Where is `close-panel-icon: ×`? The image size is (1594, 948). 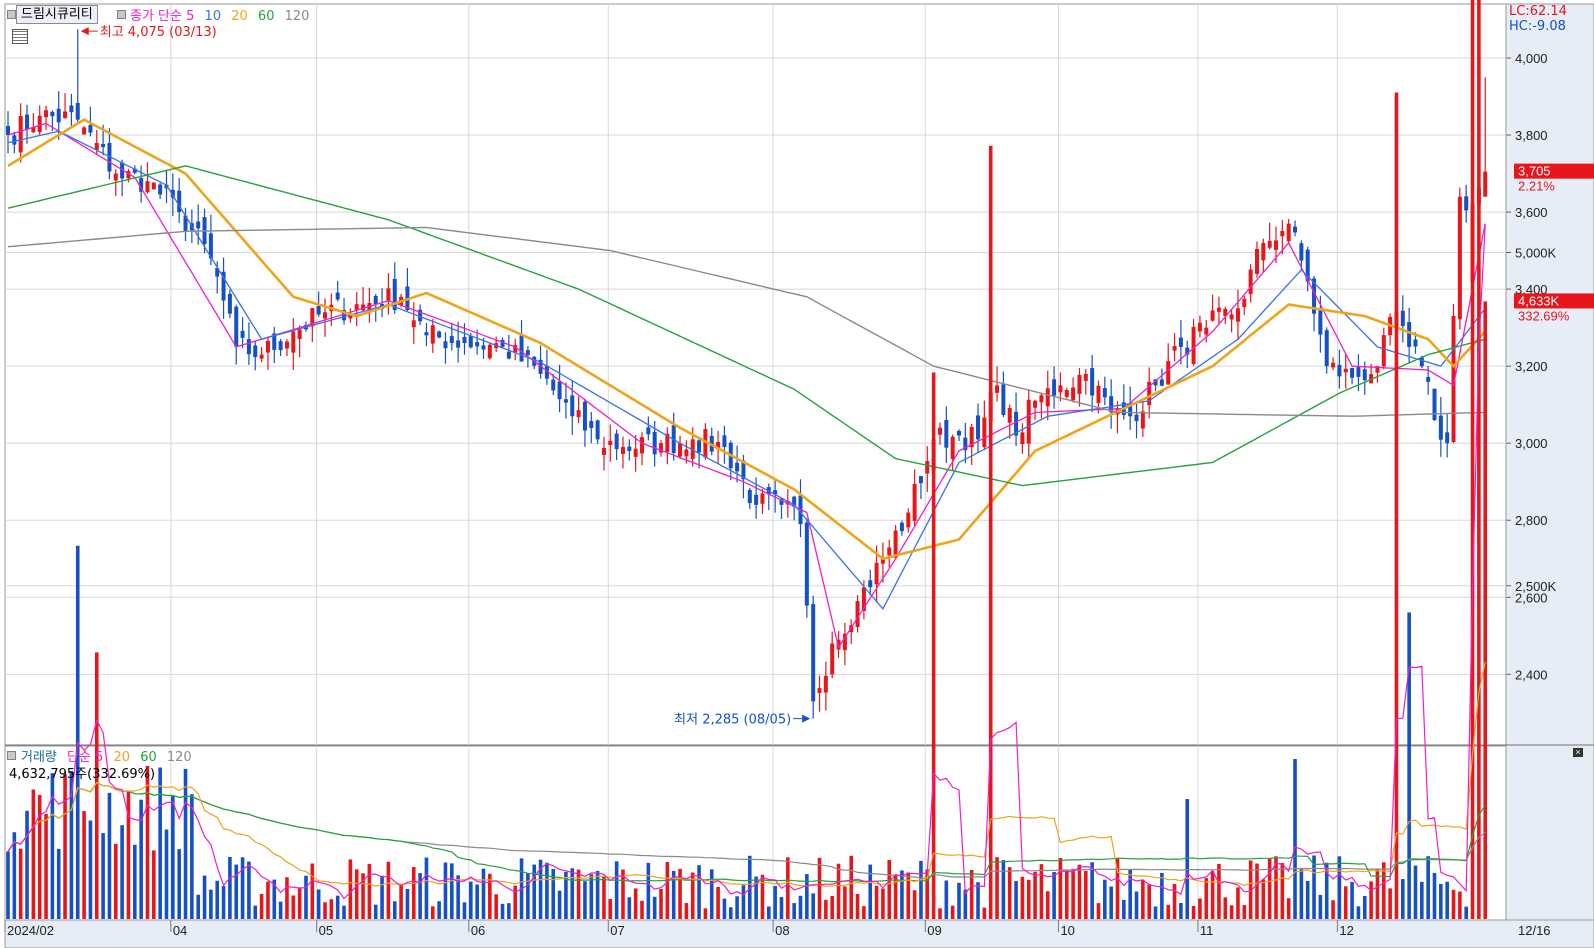
close-panel-icon: × is located at coordinates (1578, 752).